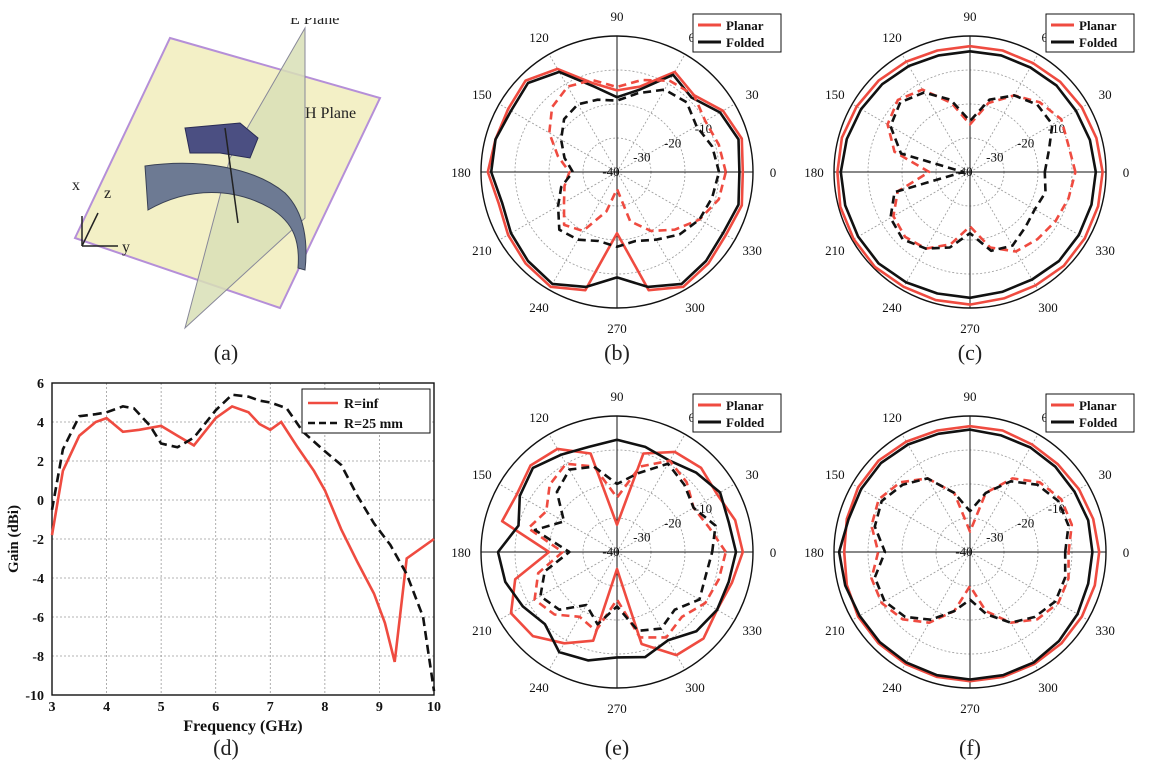 This screenshot has width=1161, height=772. Describe the element at coordinates (221, 140) in the screenshot. I see `antenna-upper-patch` at that location.